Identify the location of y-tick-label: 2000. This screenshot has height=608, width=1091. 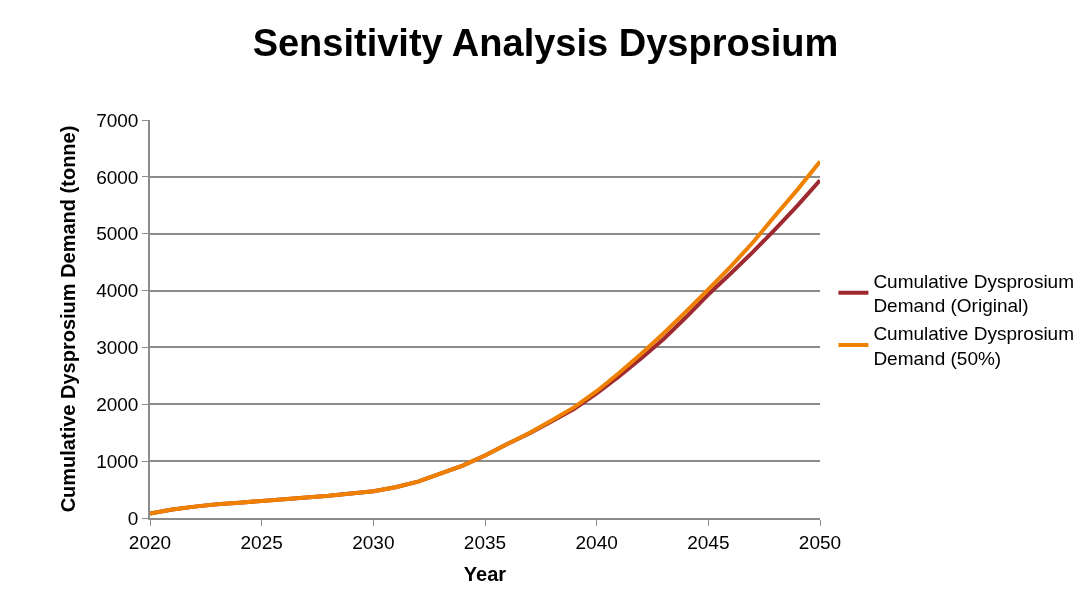
(117, 404).